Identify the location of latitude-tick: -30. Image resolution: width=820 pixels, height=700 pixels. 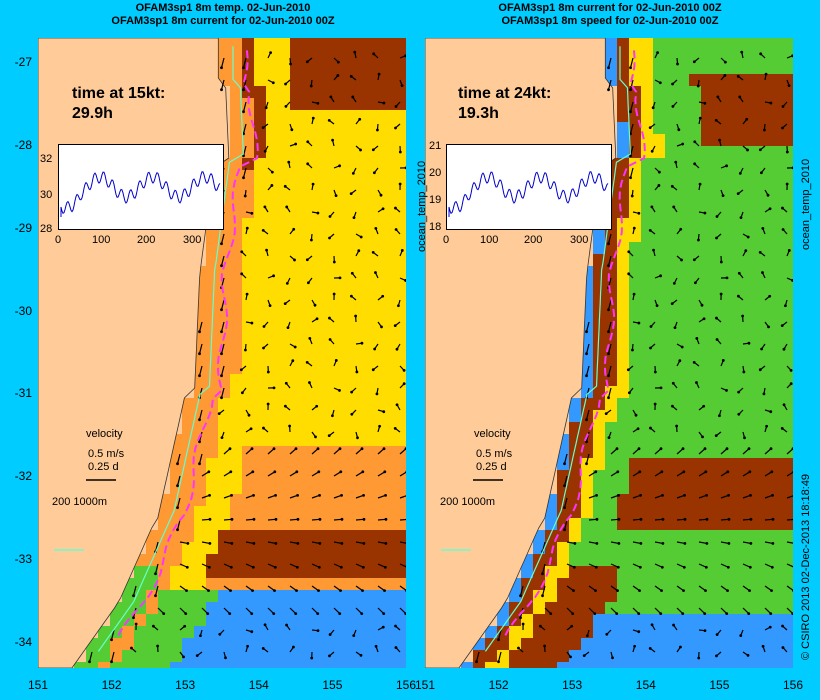
(23, 310).